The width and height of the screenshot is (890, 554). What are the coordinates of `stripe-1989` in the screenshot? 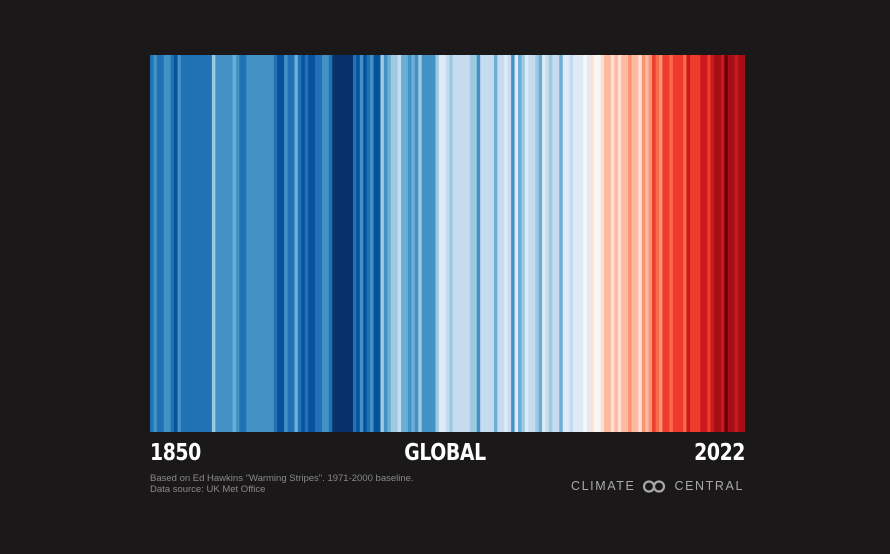 It's located at (630, 243).